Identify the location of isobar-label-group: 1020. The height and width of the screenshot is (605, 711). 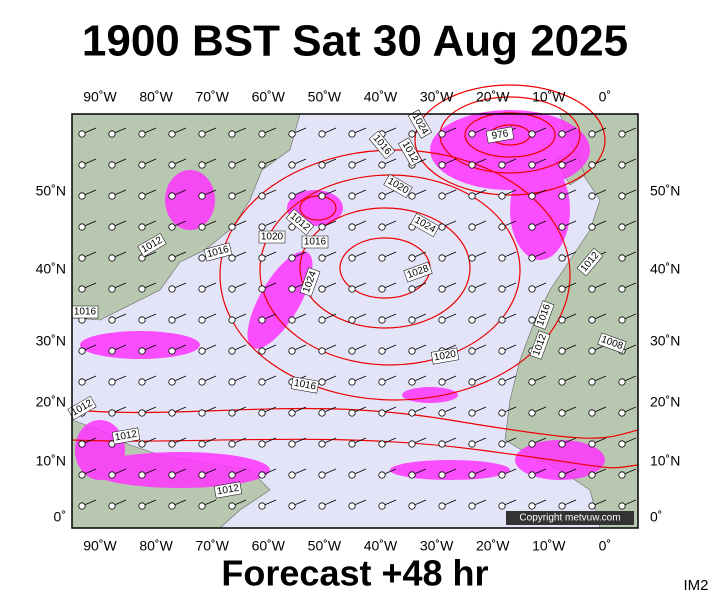
(272, 237).